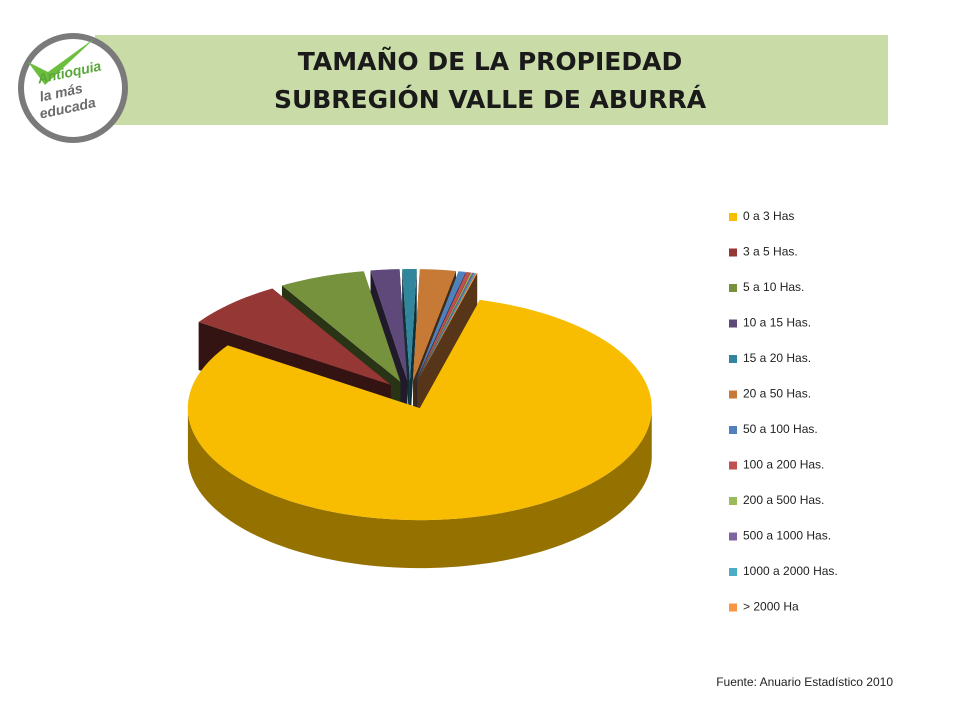 Image resolution: width=960 pixels, height=725 pixels. I want to click on logo-ring, so click(73, 88).